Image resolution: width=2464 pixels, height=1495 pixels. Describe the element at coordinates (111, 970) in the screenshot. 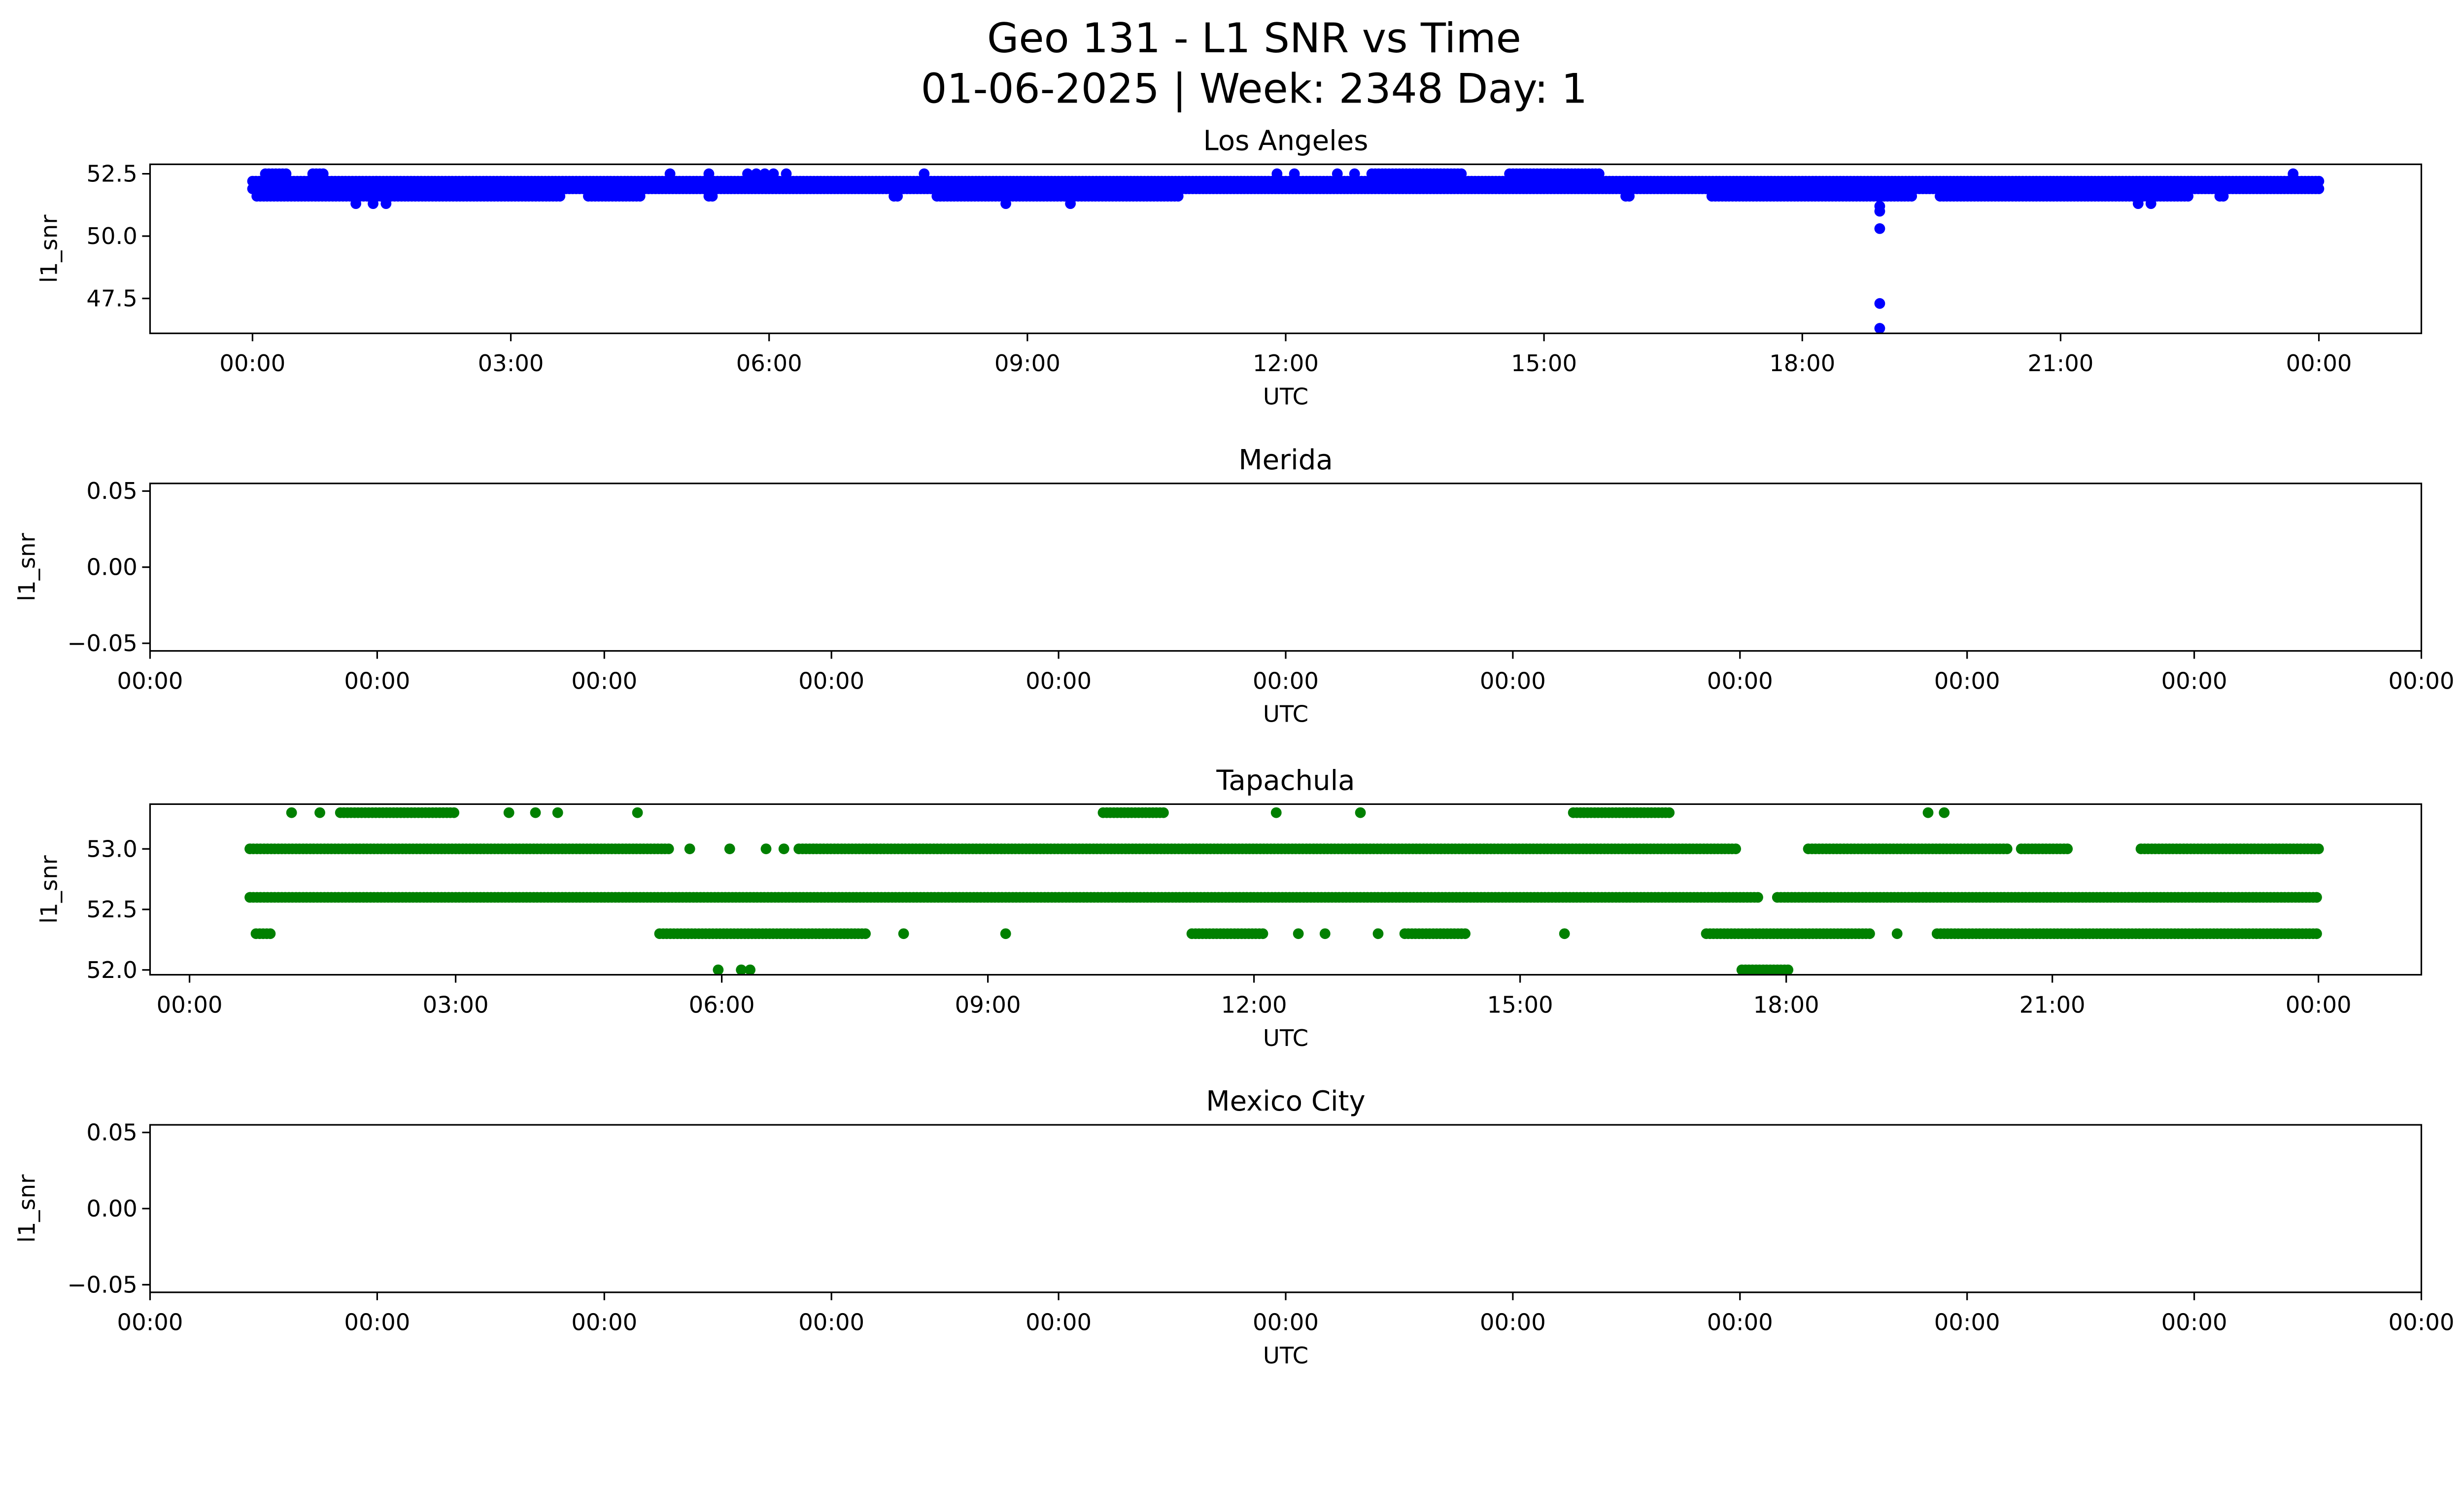

I see `y-tick-label: 52.0` at that location.